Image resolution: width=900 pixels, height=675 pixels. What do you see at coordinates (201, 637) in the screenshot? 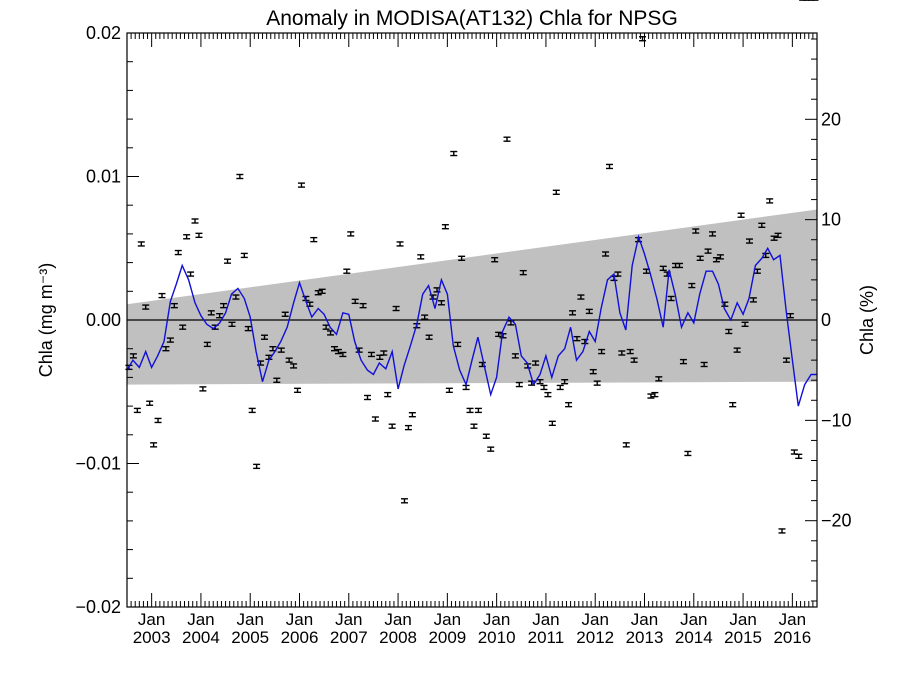
I see `x-tick-year-label: 2004` at bounding box center [201, 637].